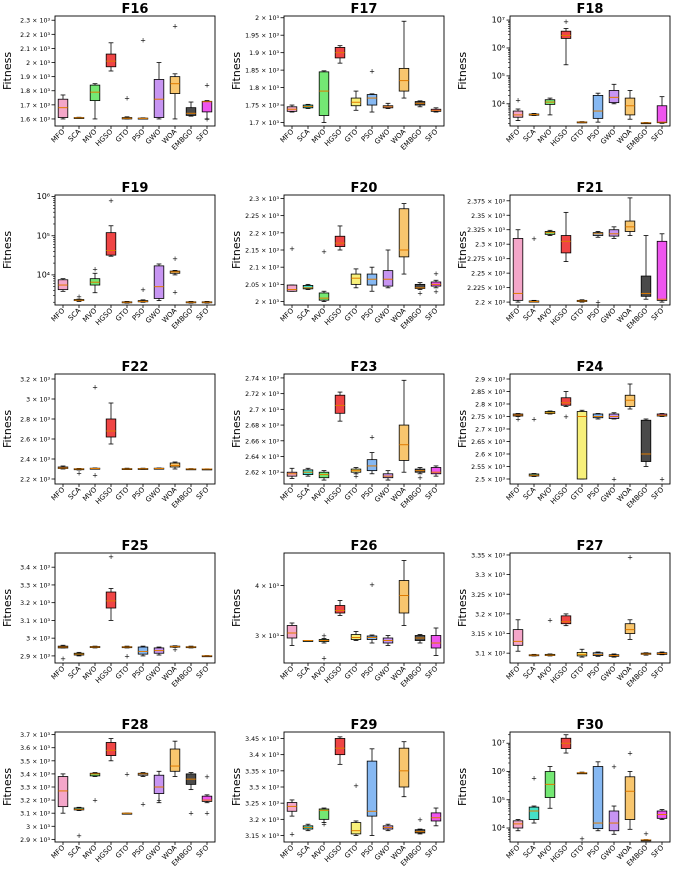 Image resolution: width=685 pixels, height=886 pixels. I want to click on chart-title: F16, so click(135, 9).